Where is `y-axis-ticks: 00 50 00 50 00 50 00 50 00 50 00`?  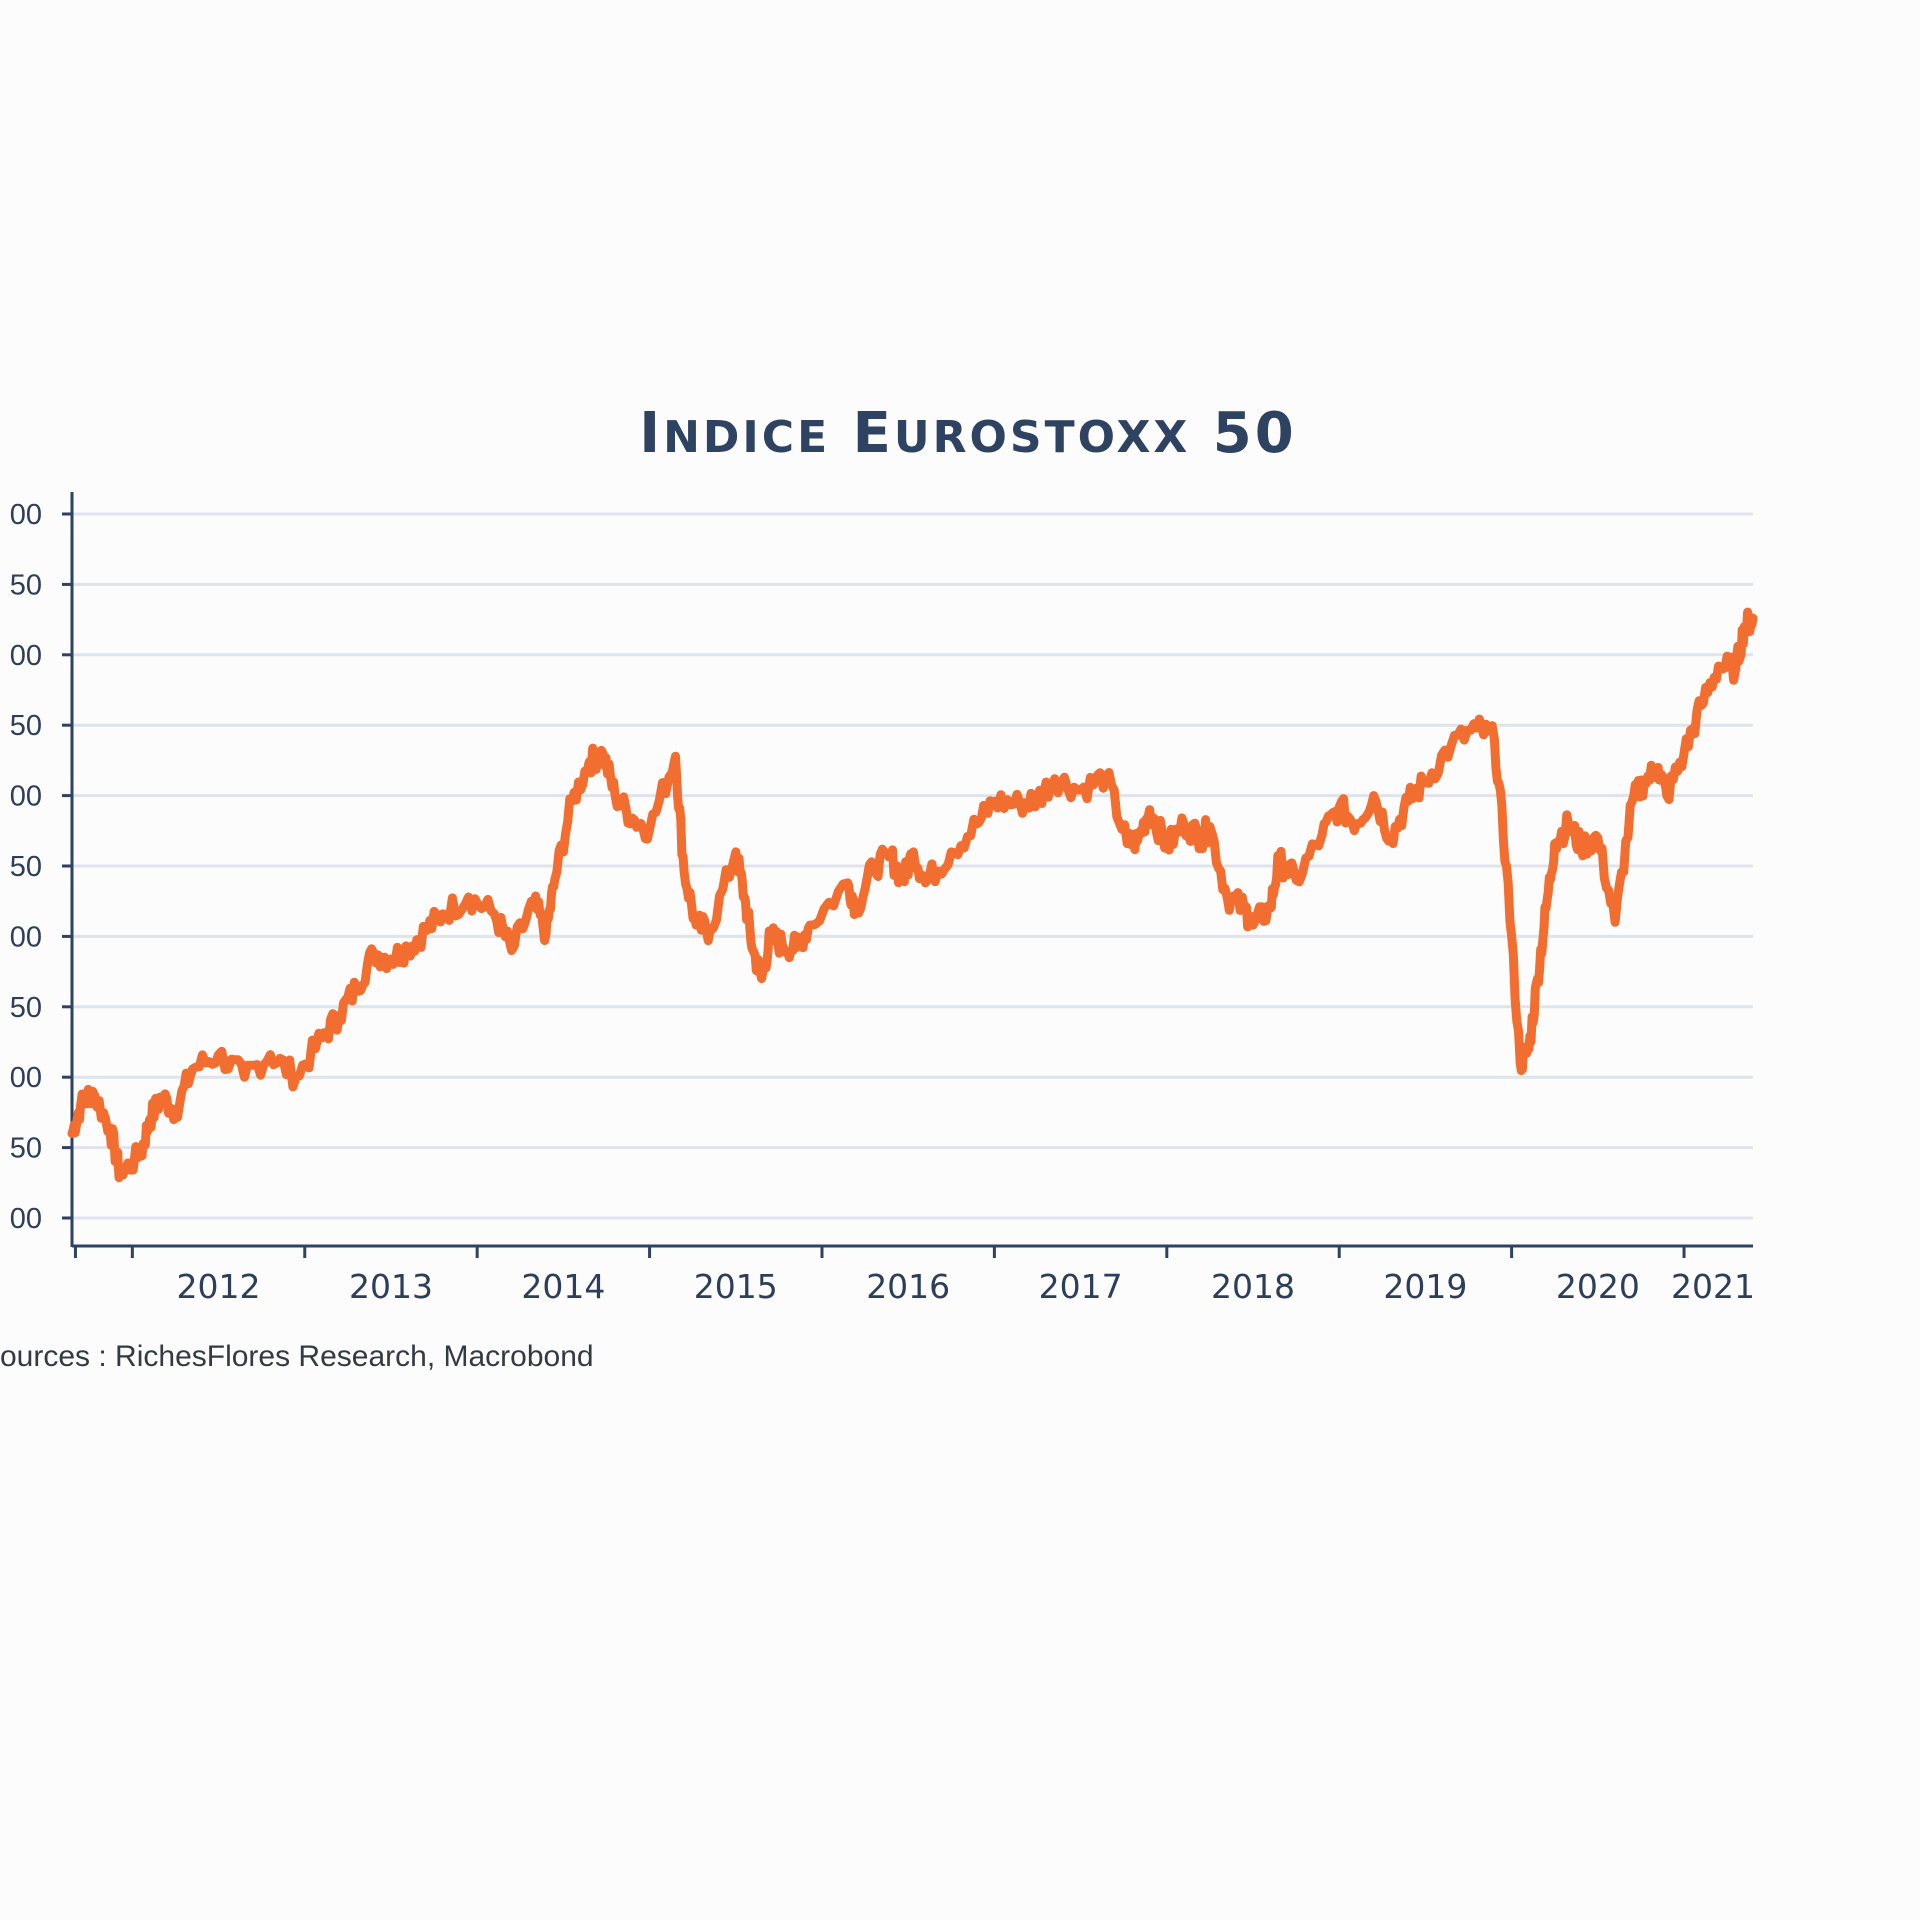 y-axis-ticks: 00 50 00 50 00 50 00 50 00 50 00 is located at coordinates (41, 867).